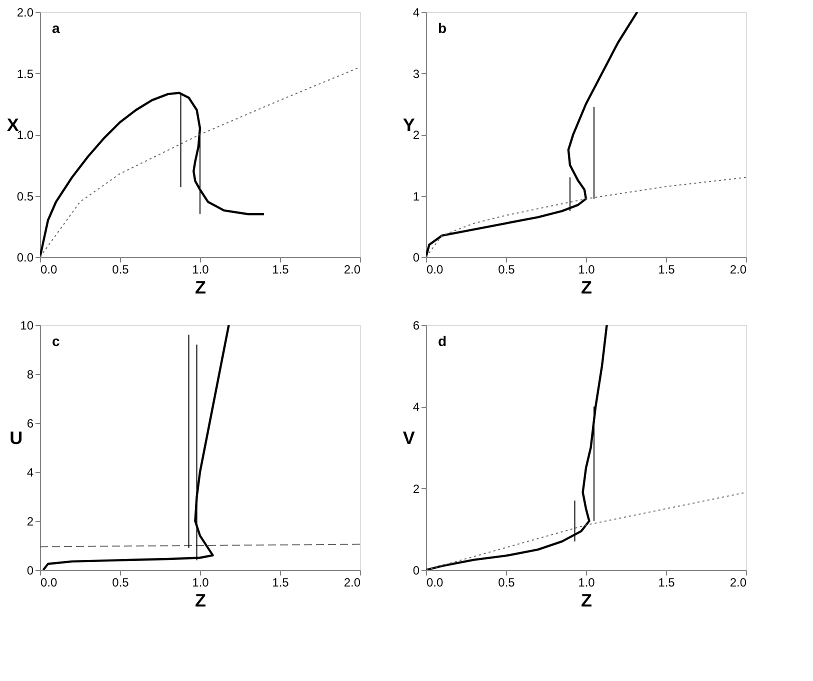 Image resolution: width=813 pixels, height=681 pixels. I want to click on annotation: b, so click(442, 28).